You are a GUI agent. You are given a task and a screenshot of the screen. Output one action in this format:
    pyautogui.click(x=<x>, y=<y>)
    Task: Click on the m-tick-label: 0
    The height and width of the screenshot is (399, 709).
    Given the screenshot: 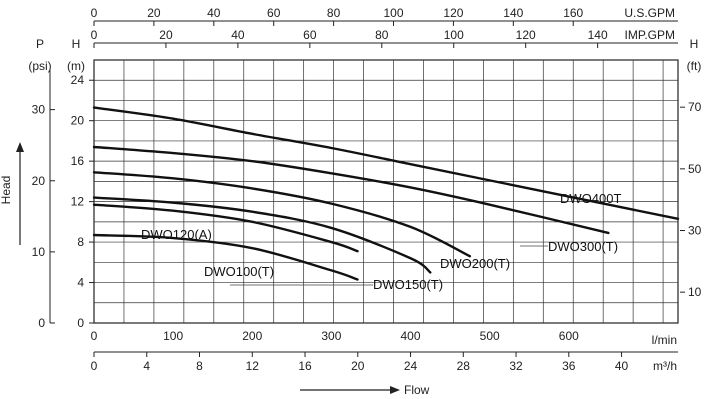 What is the action you would take?
    pyautogui.click(x=80, y=323)
    